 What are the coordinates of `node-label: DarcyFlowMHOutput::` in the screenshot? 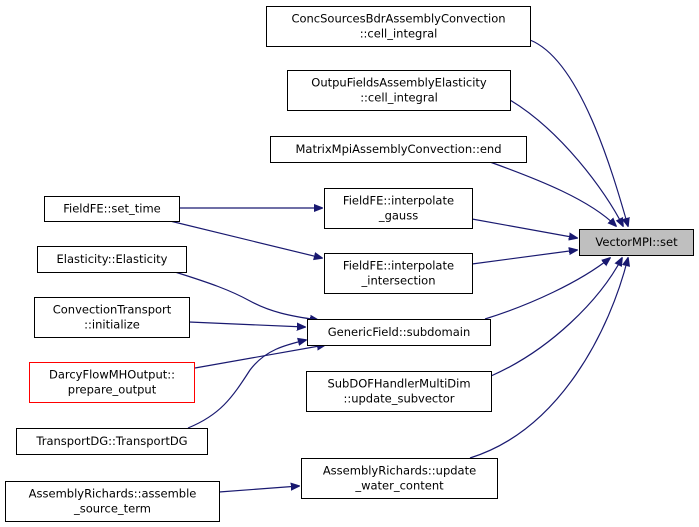 It's located at (112, 375).